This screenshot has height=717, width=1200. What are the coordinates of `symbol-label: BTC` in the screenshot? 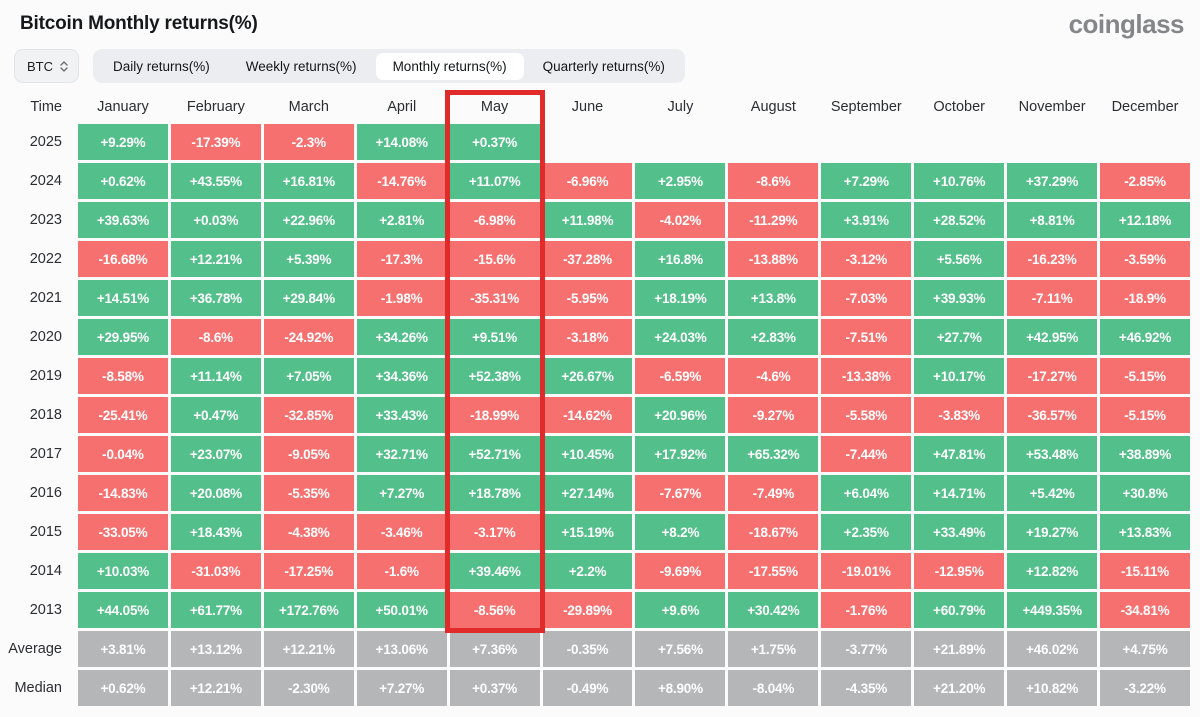 It's located at (40, 66).